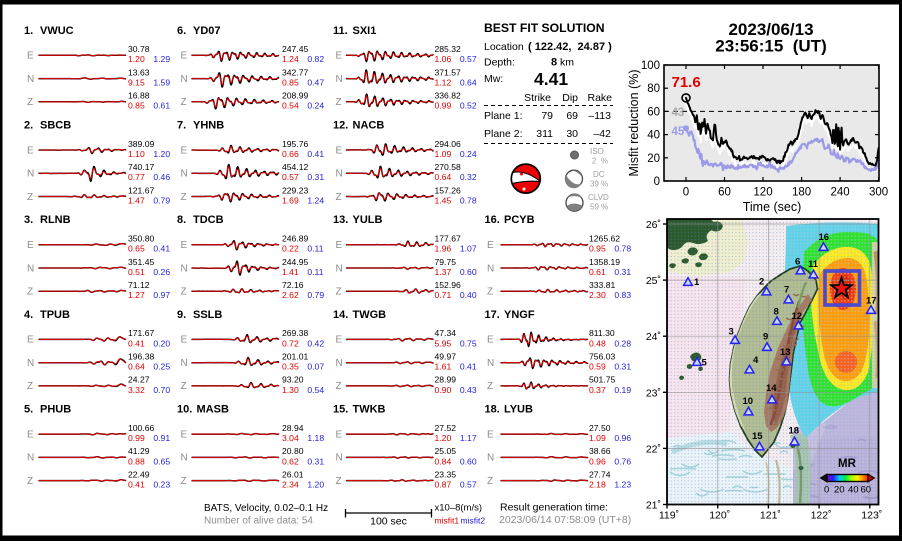 The width and height of the screenshot is (902, 546). I want to click on svg-text: PHUB, so click(55, 410).